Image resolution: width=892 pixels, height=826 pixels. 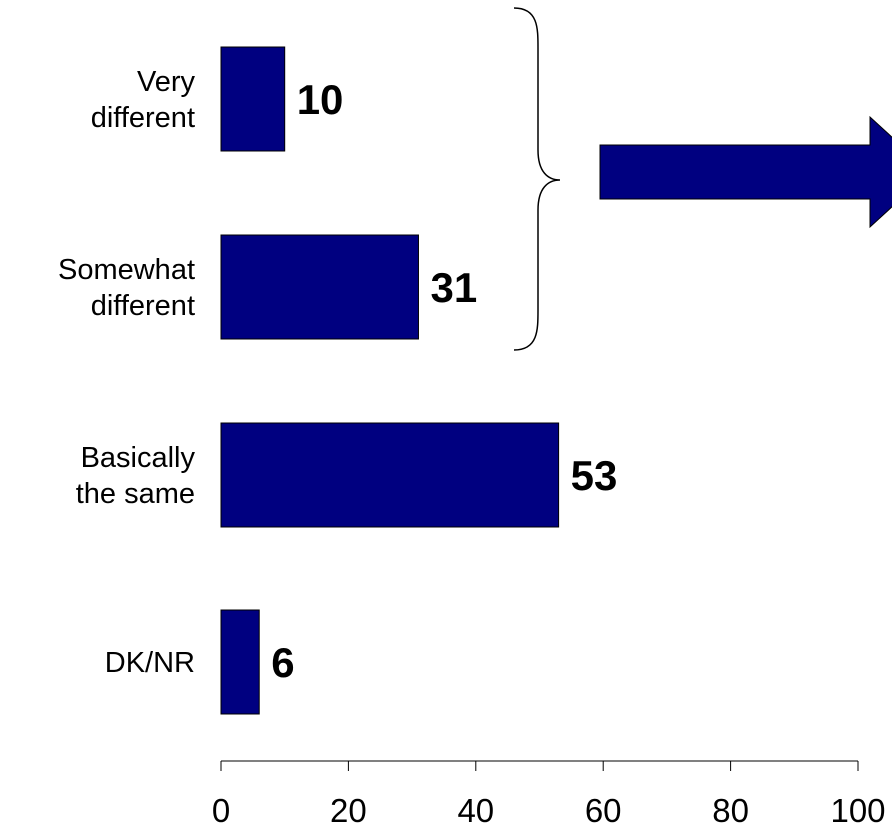 What do you see at coordinates (453, 287) in the screenshot?
I see `value-label-1: 31` at bounding box center [453, 287].